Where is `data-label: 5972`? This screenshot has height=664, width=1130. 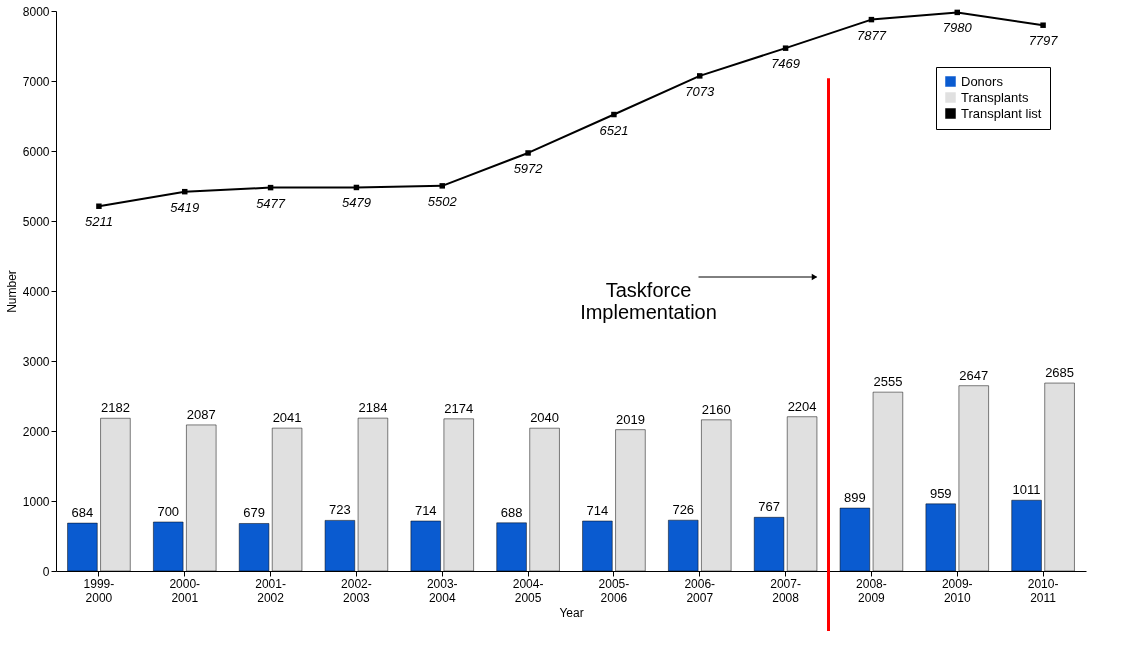 data-label: 5972 is located at coordinates (528, 168).